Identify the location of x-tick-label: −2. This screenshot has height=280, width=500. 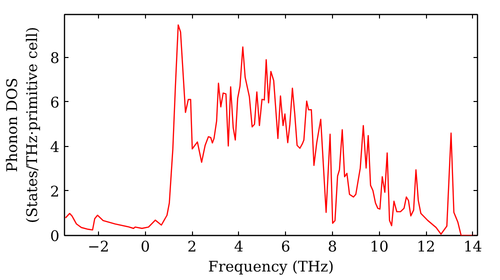
(99, 247).